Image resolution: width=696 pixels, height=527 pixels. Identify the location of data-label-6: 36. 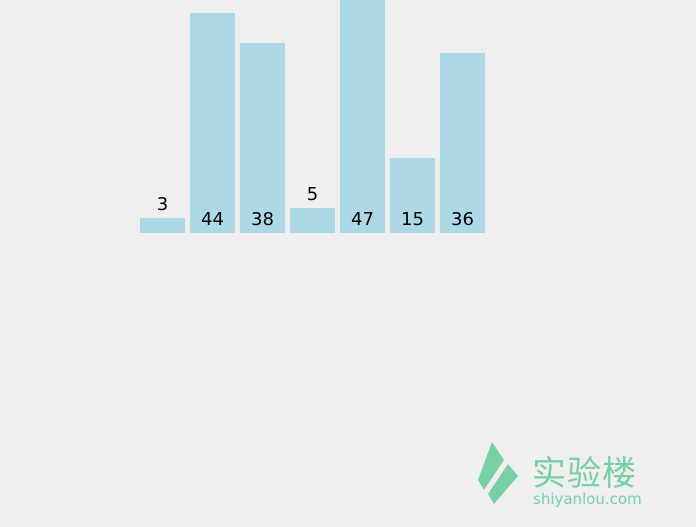
(462, 219).